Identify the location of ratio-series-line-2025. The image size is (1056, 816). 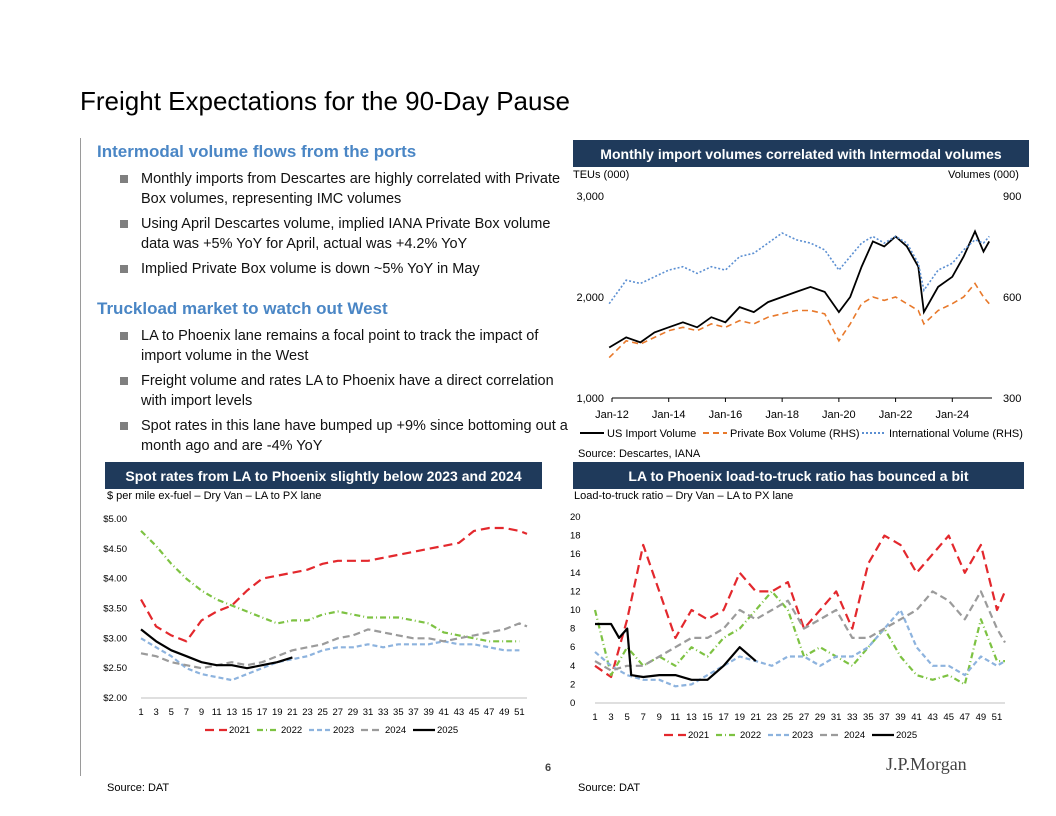
(676, 651).